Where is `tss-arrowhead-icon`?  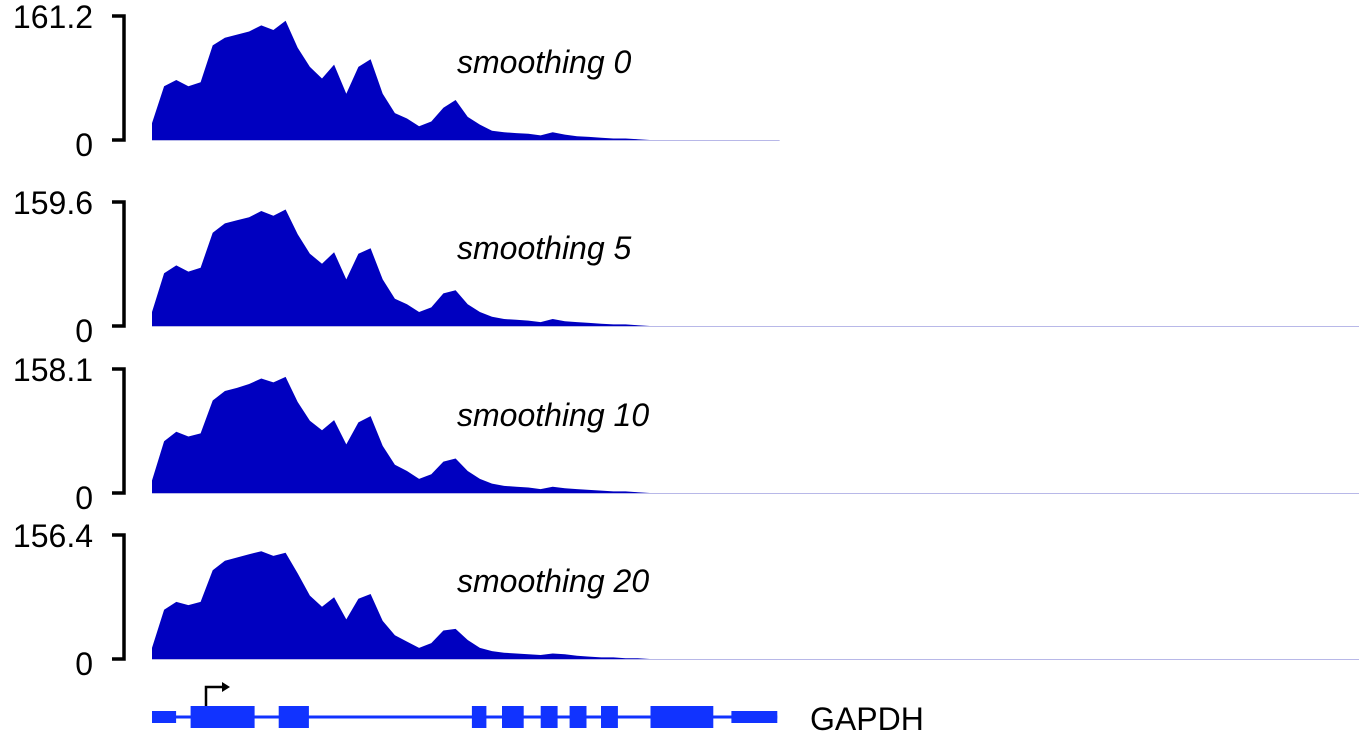 tss-arrowhead-icon is located at coordinates (226, 687).